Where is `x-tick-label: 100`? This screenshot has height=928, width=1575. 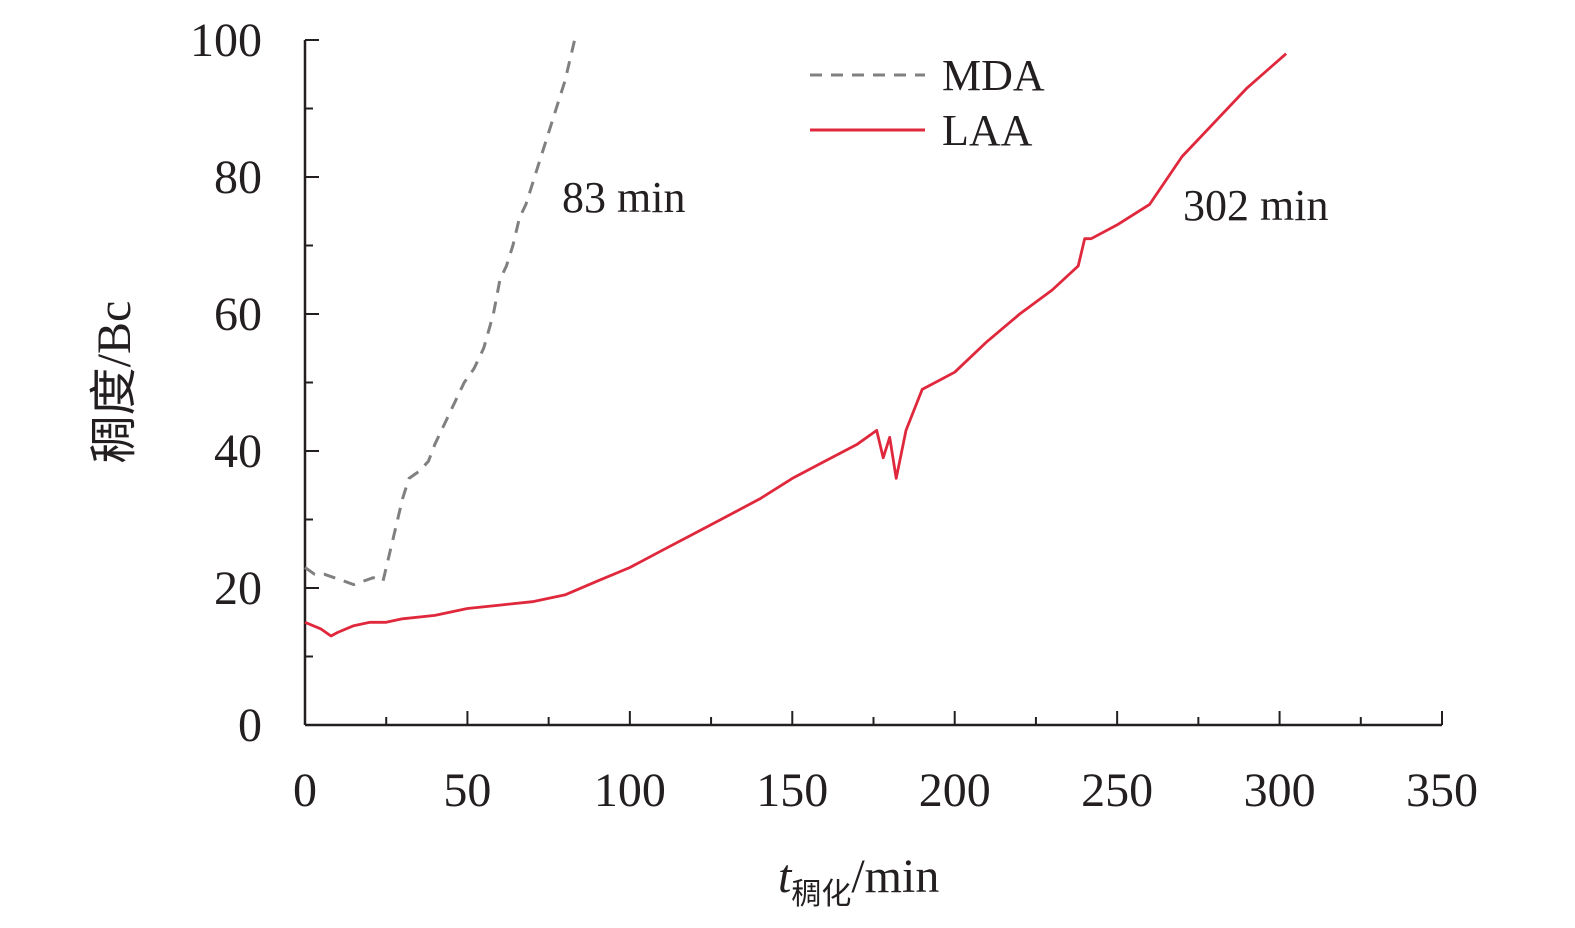 x-tick-label: 100 is located at coordinates (630, 790).